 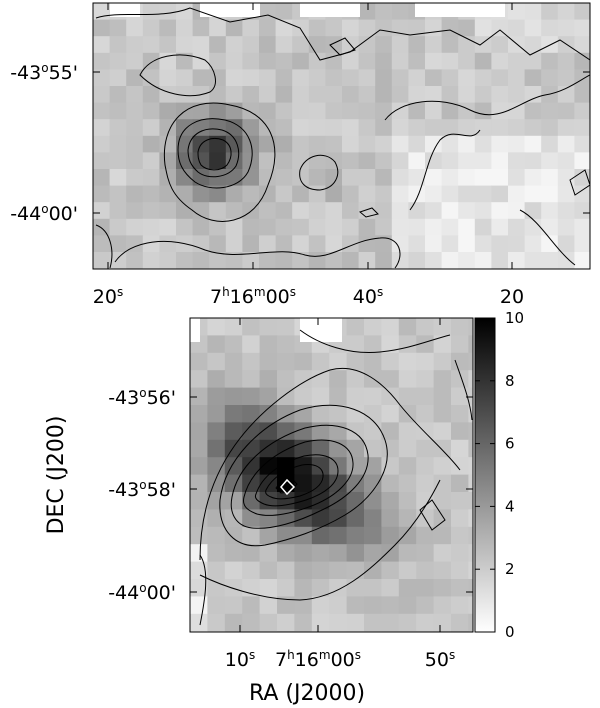 What do you see at coordinates (514, 318) in the screenshot?
I see `colorbar-tick-label-5: 10` at bounding box center [514, 318].